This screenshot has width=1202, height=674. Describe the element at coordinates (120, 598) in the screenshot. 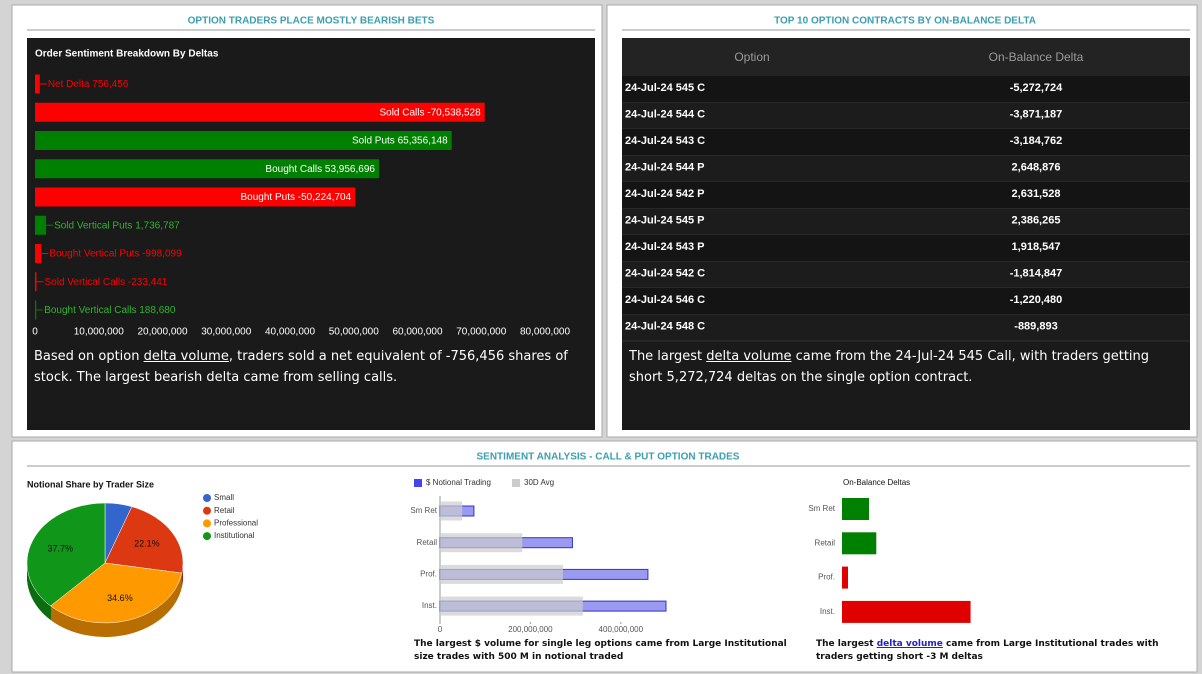

I see `value-label: 34.6%` at that location.